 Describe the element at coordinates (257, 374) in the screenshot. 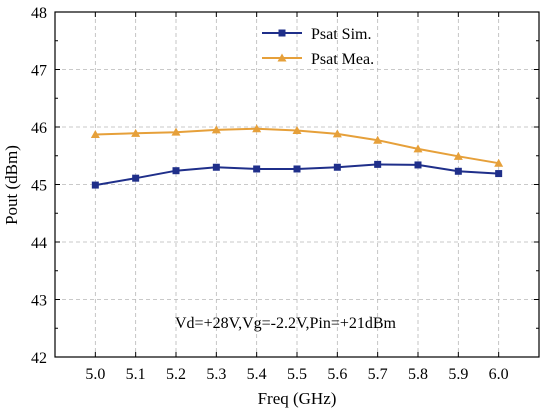

I see `x-tick-label: 5.4` at that location.